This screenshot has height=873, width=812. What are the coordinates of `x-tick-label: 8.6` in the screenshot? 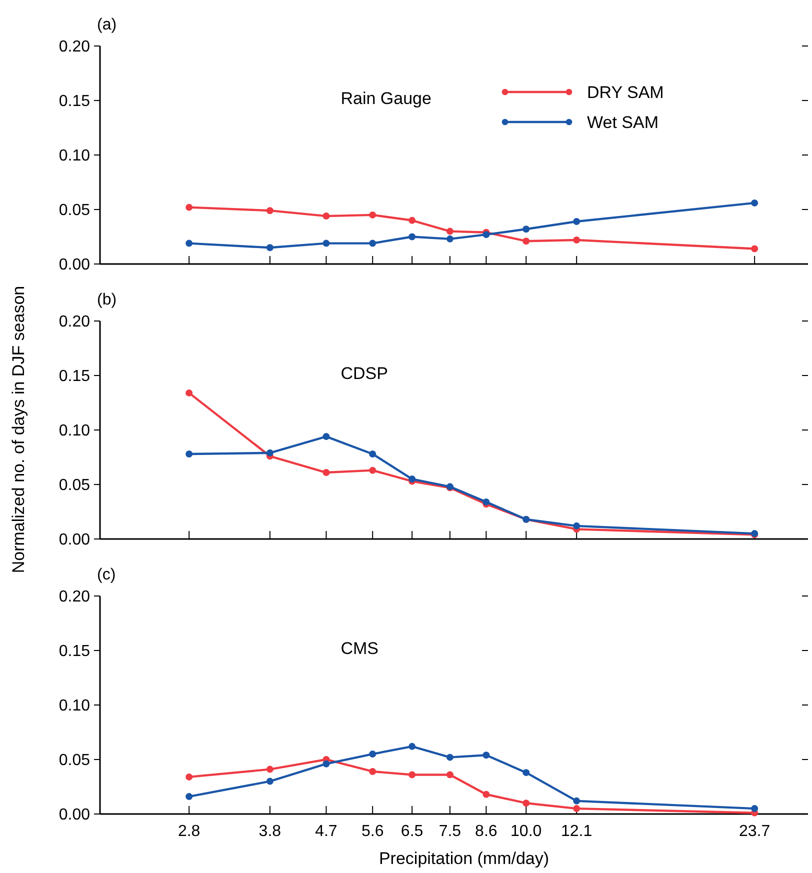 It's located at (486, 831).